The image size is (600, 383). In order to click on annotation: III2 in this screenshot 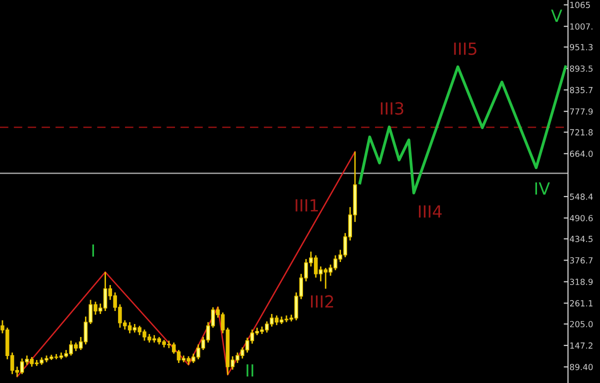, I will do `click(322, 301)`.